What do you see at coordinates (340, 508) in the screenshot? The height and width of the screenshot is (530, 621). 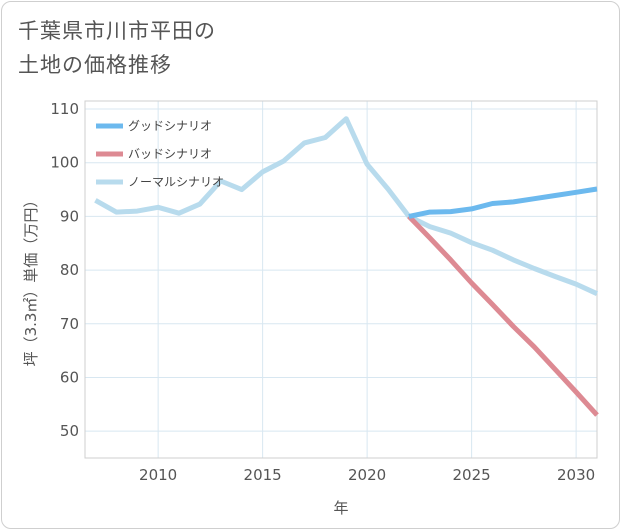 I see `x-axis-title: 年` at bounding box center [340, 508].